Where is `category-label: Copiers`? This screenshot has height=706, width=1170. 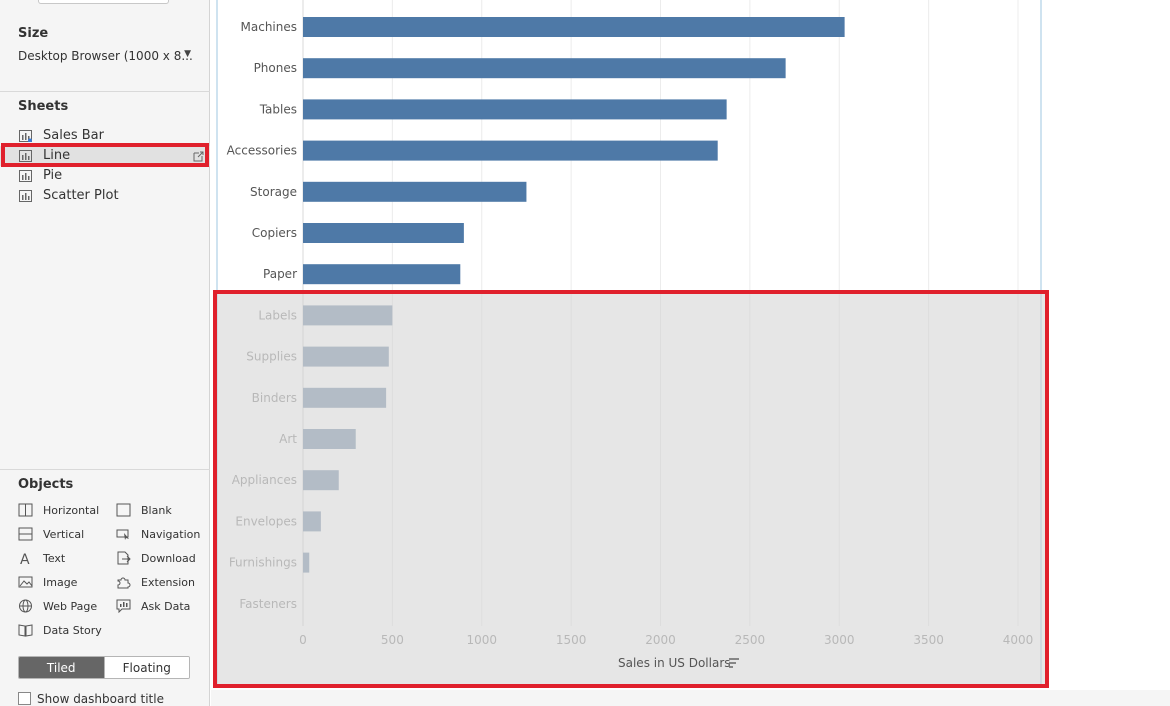
category-label: Copiers is located at coordinates (274, 233).